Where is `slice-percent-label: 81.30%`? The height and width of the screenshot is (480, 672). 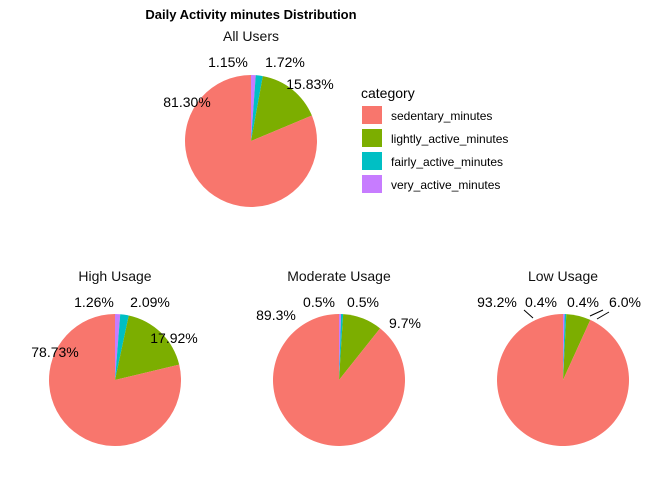
slice-percent-label: 81.30% is located at coordinates (186, 102).